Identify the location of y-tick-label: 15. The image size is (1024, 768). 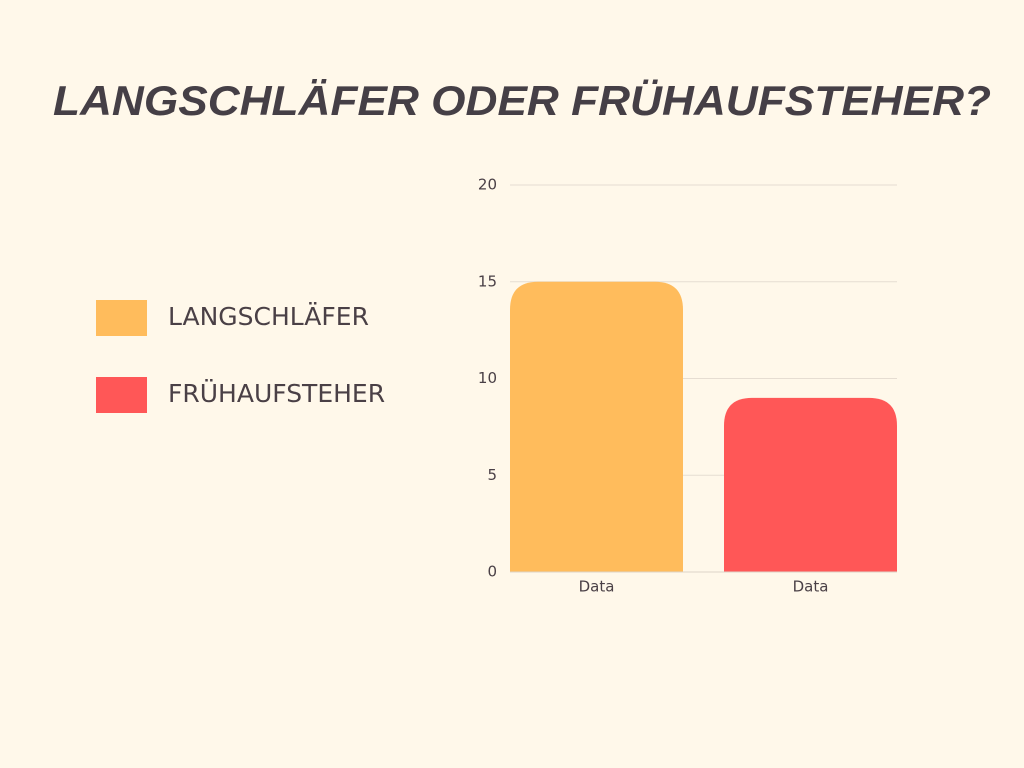
(487, 281).